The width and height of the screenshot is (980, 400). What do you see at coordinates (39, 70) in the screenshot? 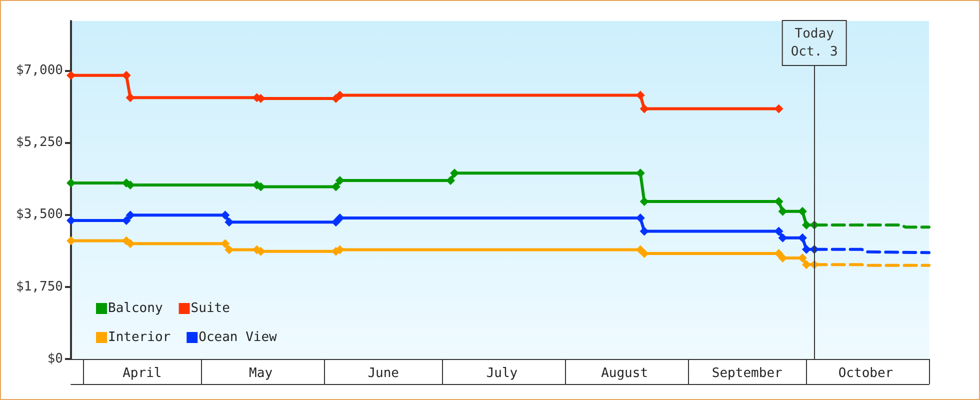
I see `y-tick-label: $7,000` at bounding box center [39, 70].